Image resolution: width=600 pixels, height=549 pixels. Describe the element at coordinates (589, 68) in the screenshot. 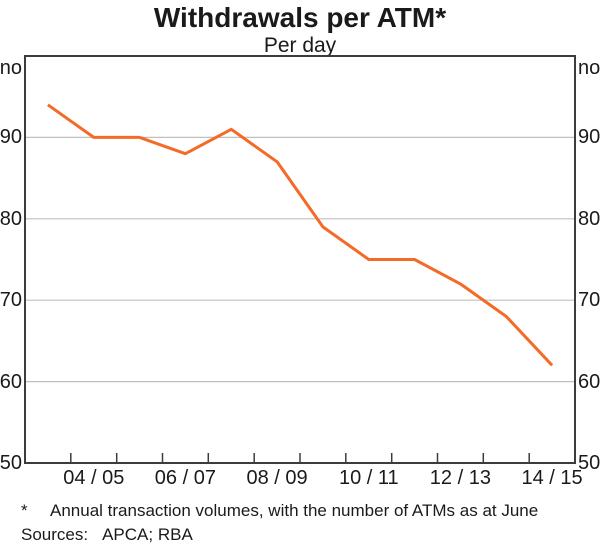

I see `y-axis-unit-label-right: no` at that location.